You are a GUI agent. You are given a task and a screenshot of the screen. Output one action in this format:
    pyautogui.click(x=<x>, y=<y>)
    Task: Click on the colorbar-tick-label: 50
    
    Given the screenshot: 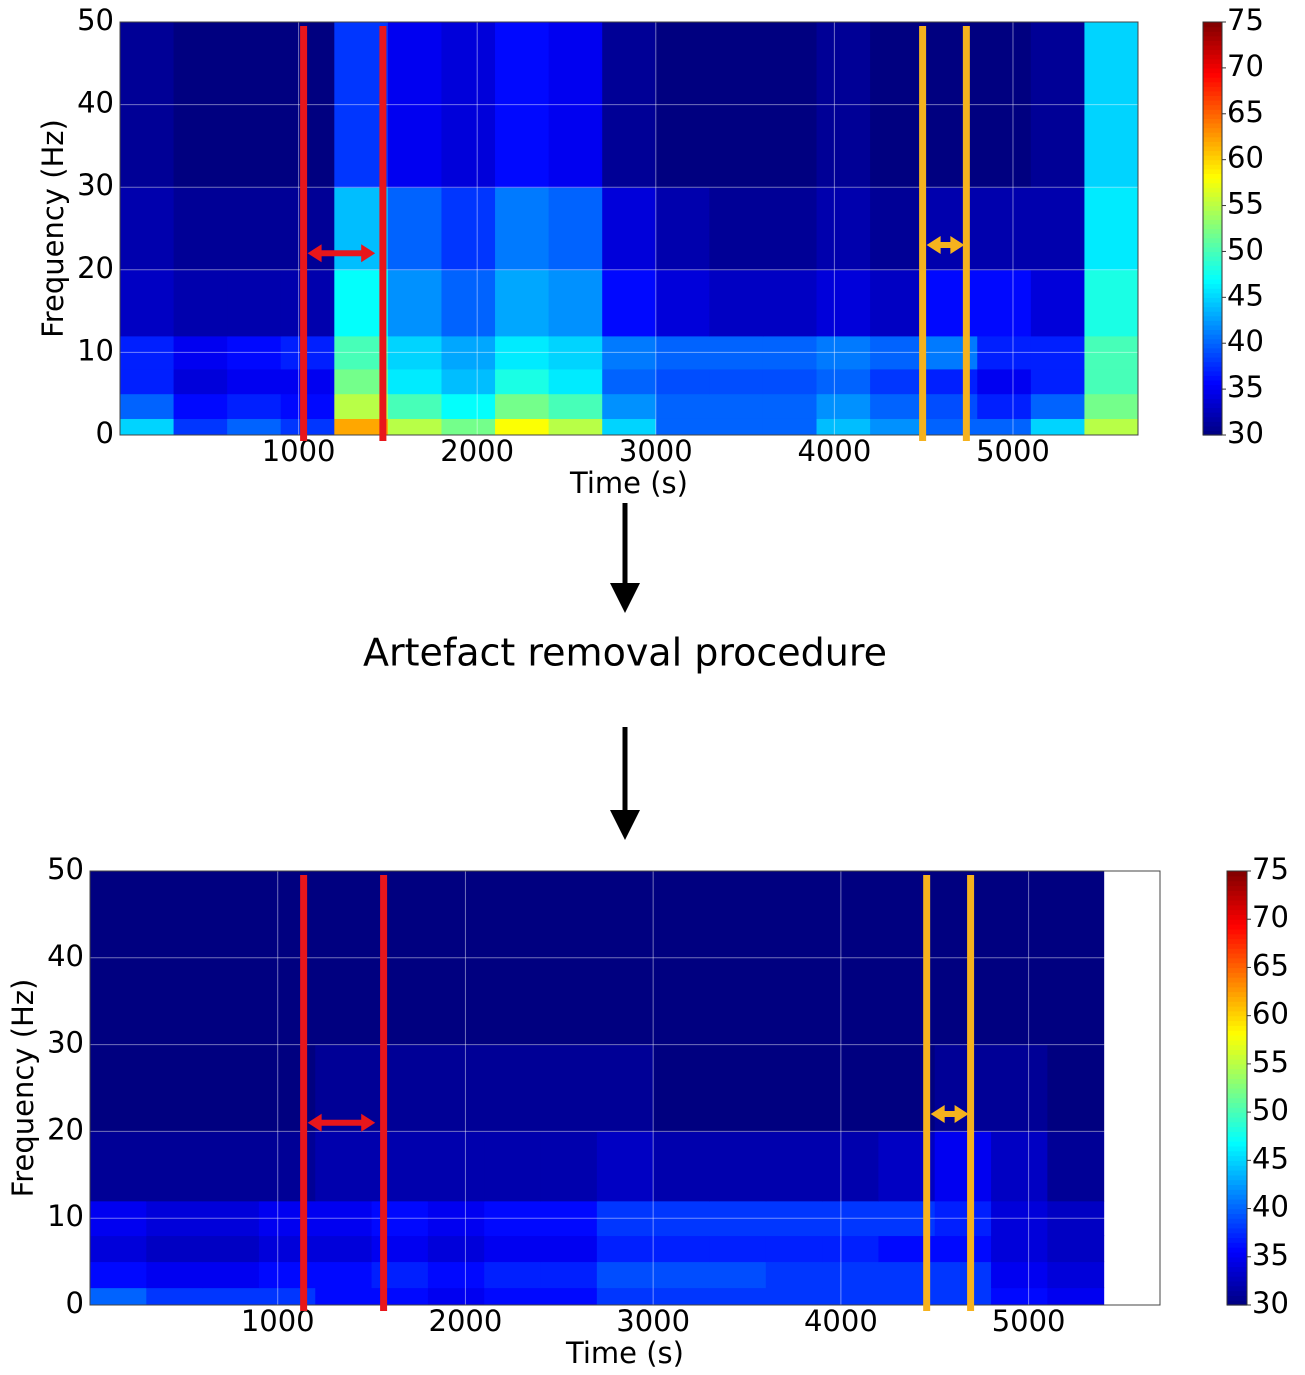 What is the action you would take?
    pyautogui.click(x=1245, y=249)
    